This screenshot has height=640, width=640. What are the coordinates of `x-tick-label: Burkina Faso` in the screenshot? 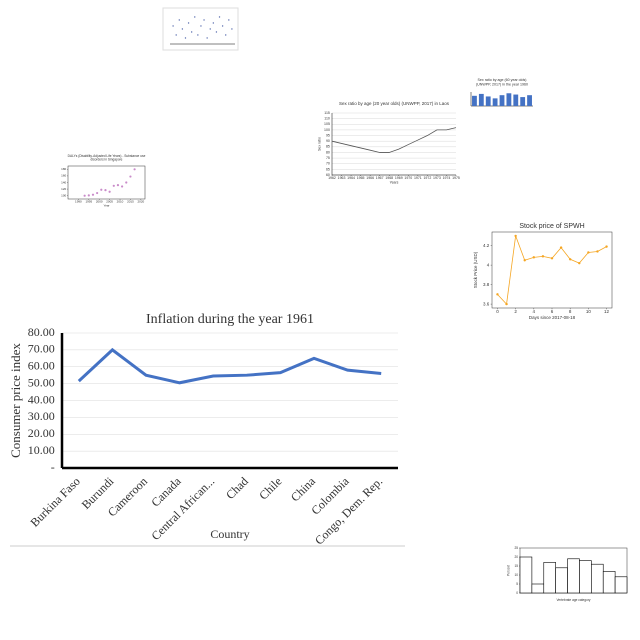 It's located at (54, 501).